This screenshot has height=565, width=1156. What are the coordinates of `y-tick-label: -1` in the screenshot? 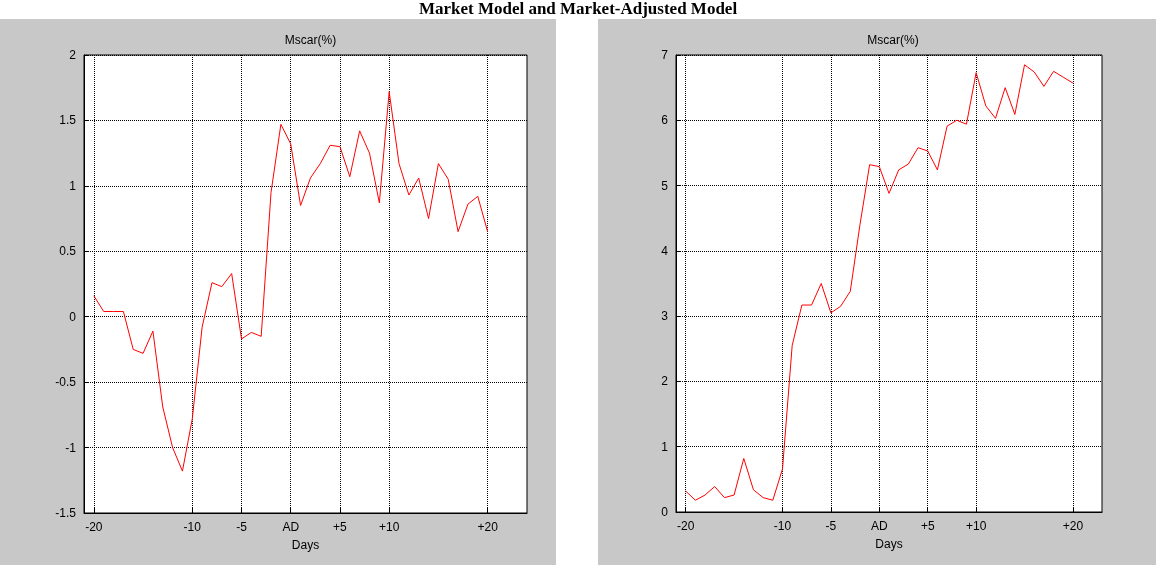 It's located at (71, 447).